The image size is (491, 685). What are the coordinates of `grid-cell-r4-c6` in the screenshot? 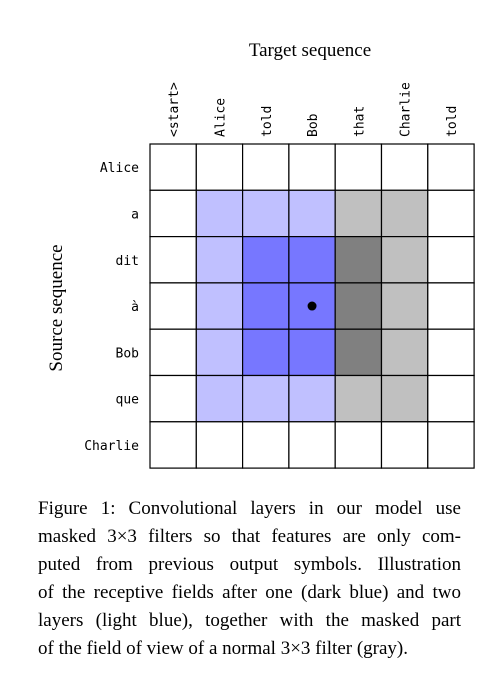 It's located at (451, 352).